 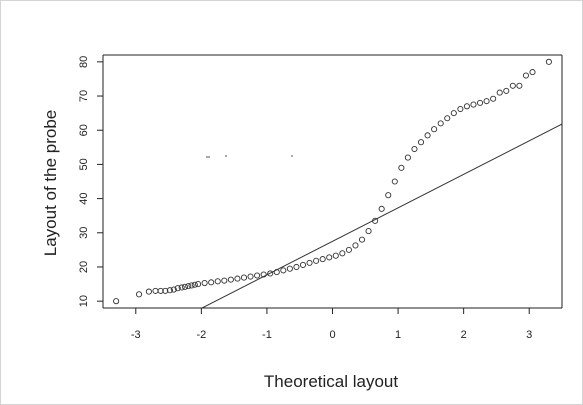 I want to click on x-tick-label: 2, so click(x=464, y=335).